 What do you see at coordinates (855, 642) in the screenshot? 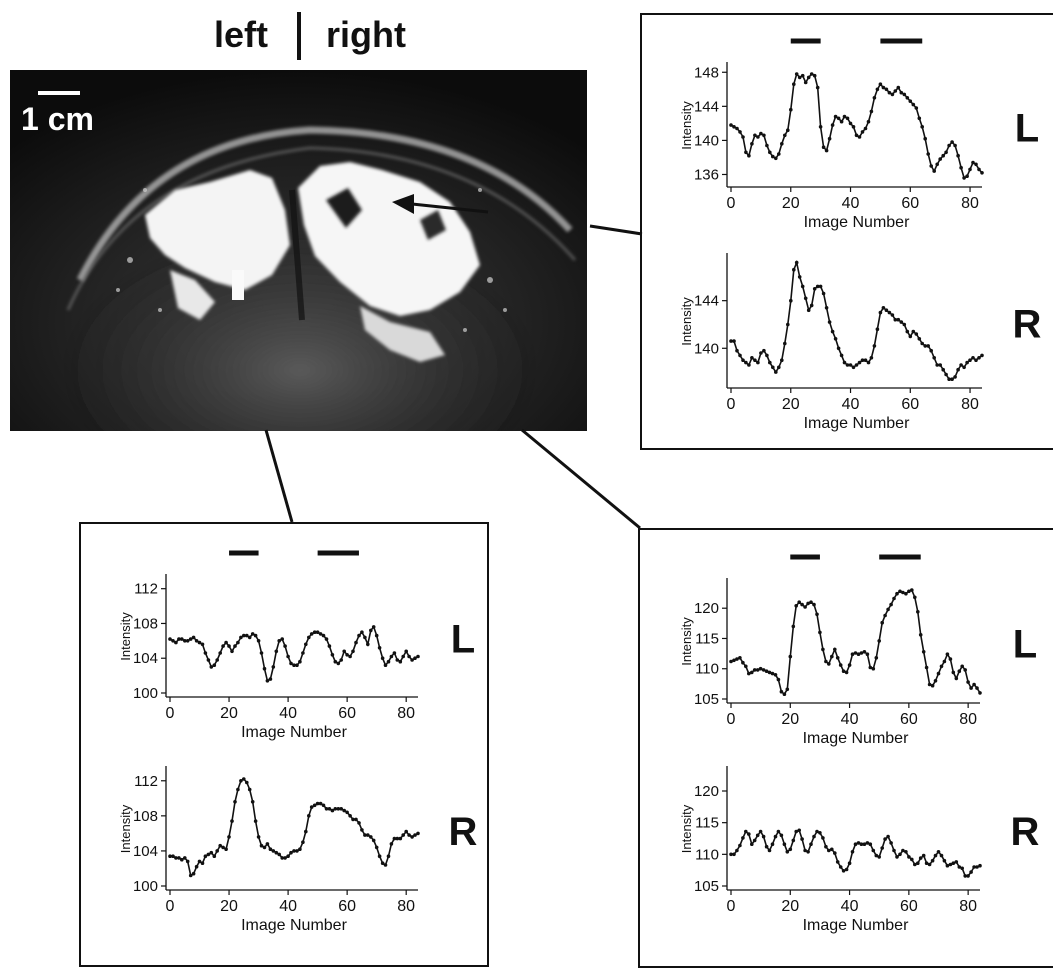
I see `series-line` at bounding box center [855, 642].